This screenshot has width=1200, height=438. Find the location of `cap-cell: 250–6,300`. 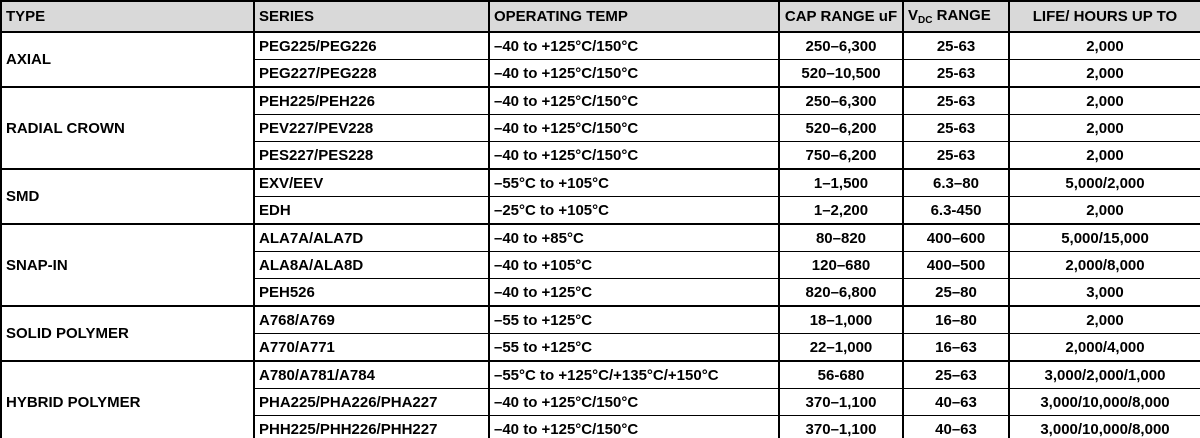

cap-cell: 250–6,300 is located at coordinates (841, 100).